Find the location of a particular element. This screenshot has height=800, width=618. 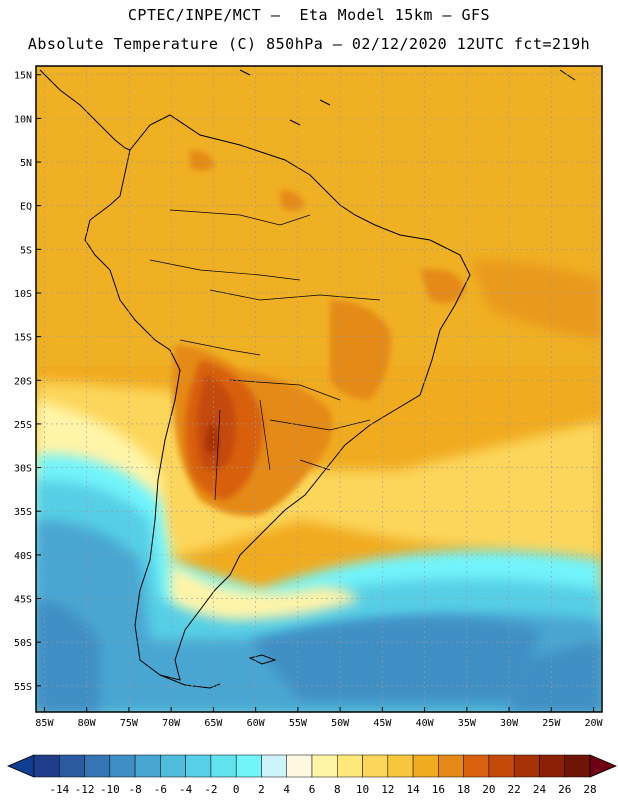

internal-borders is located at coordinates (265, 355).